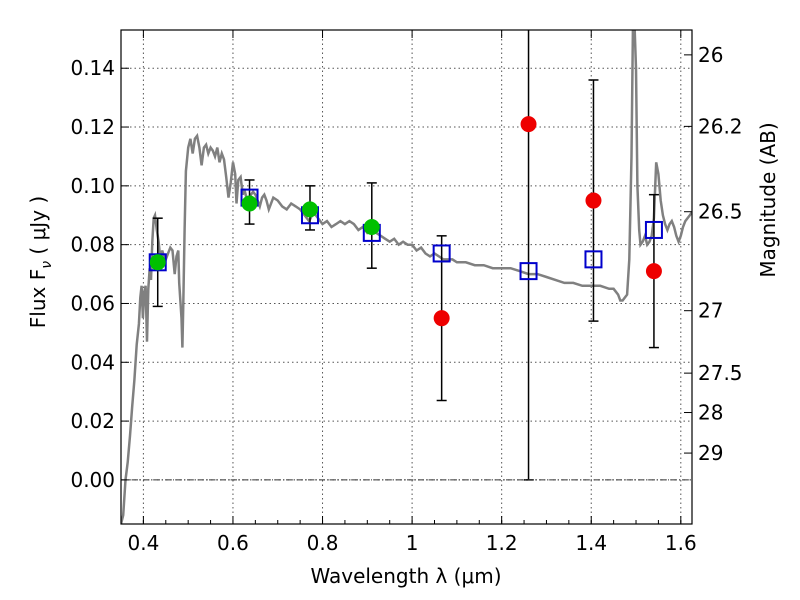 The height and width of the screenshot is (600, 800). What do you see at coordinates (710, 453) in the screenshot?
I see `y2-tick-label: 29` at bounding box center [710, 453].